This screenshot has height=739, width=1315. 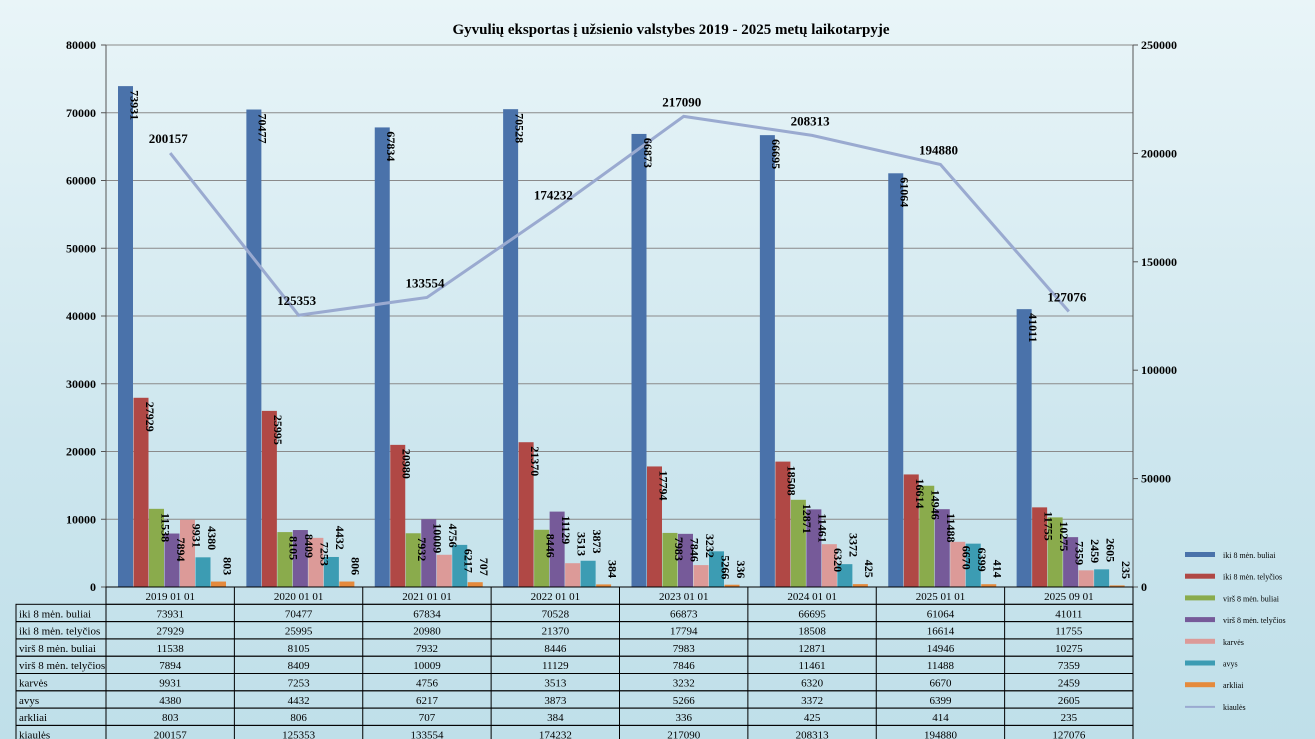 I want to click on table-cell: 4380, so click(x=170, y=701).